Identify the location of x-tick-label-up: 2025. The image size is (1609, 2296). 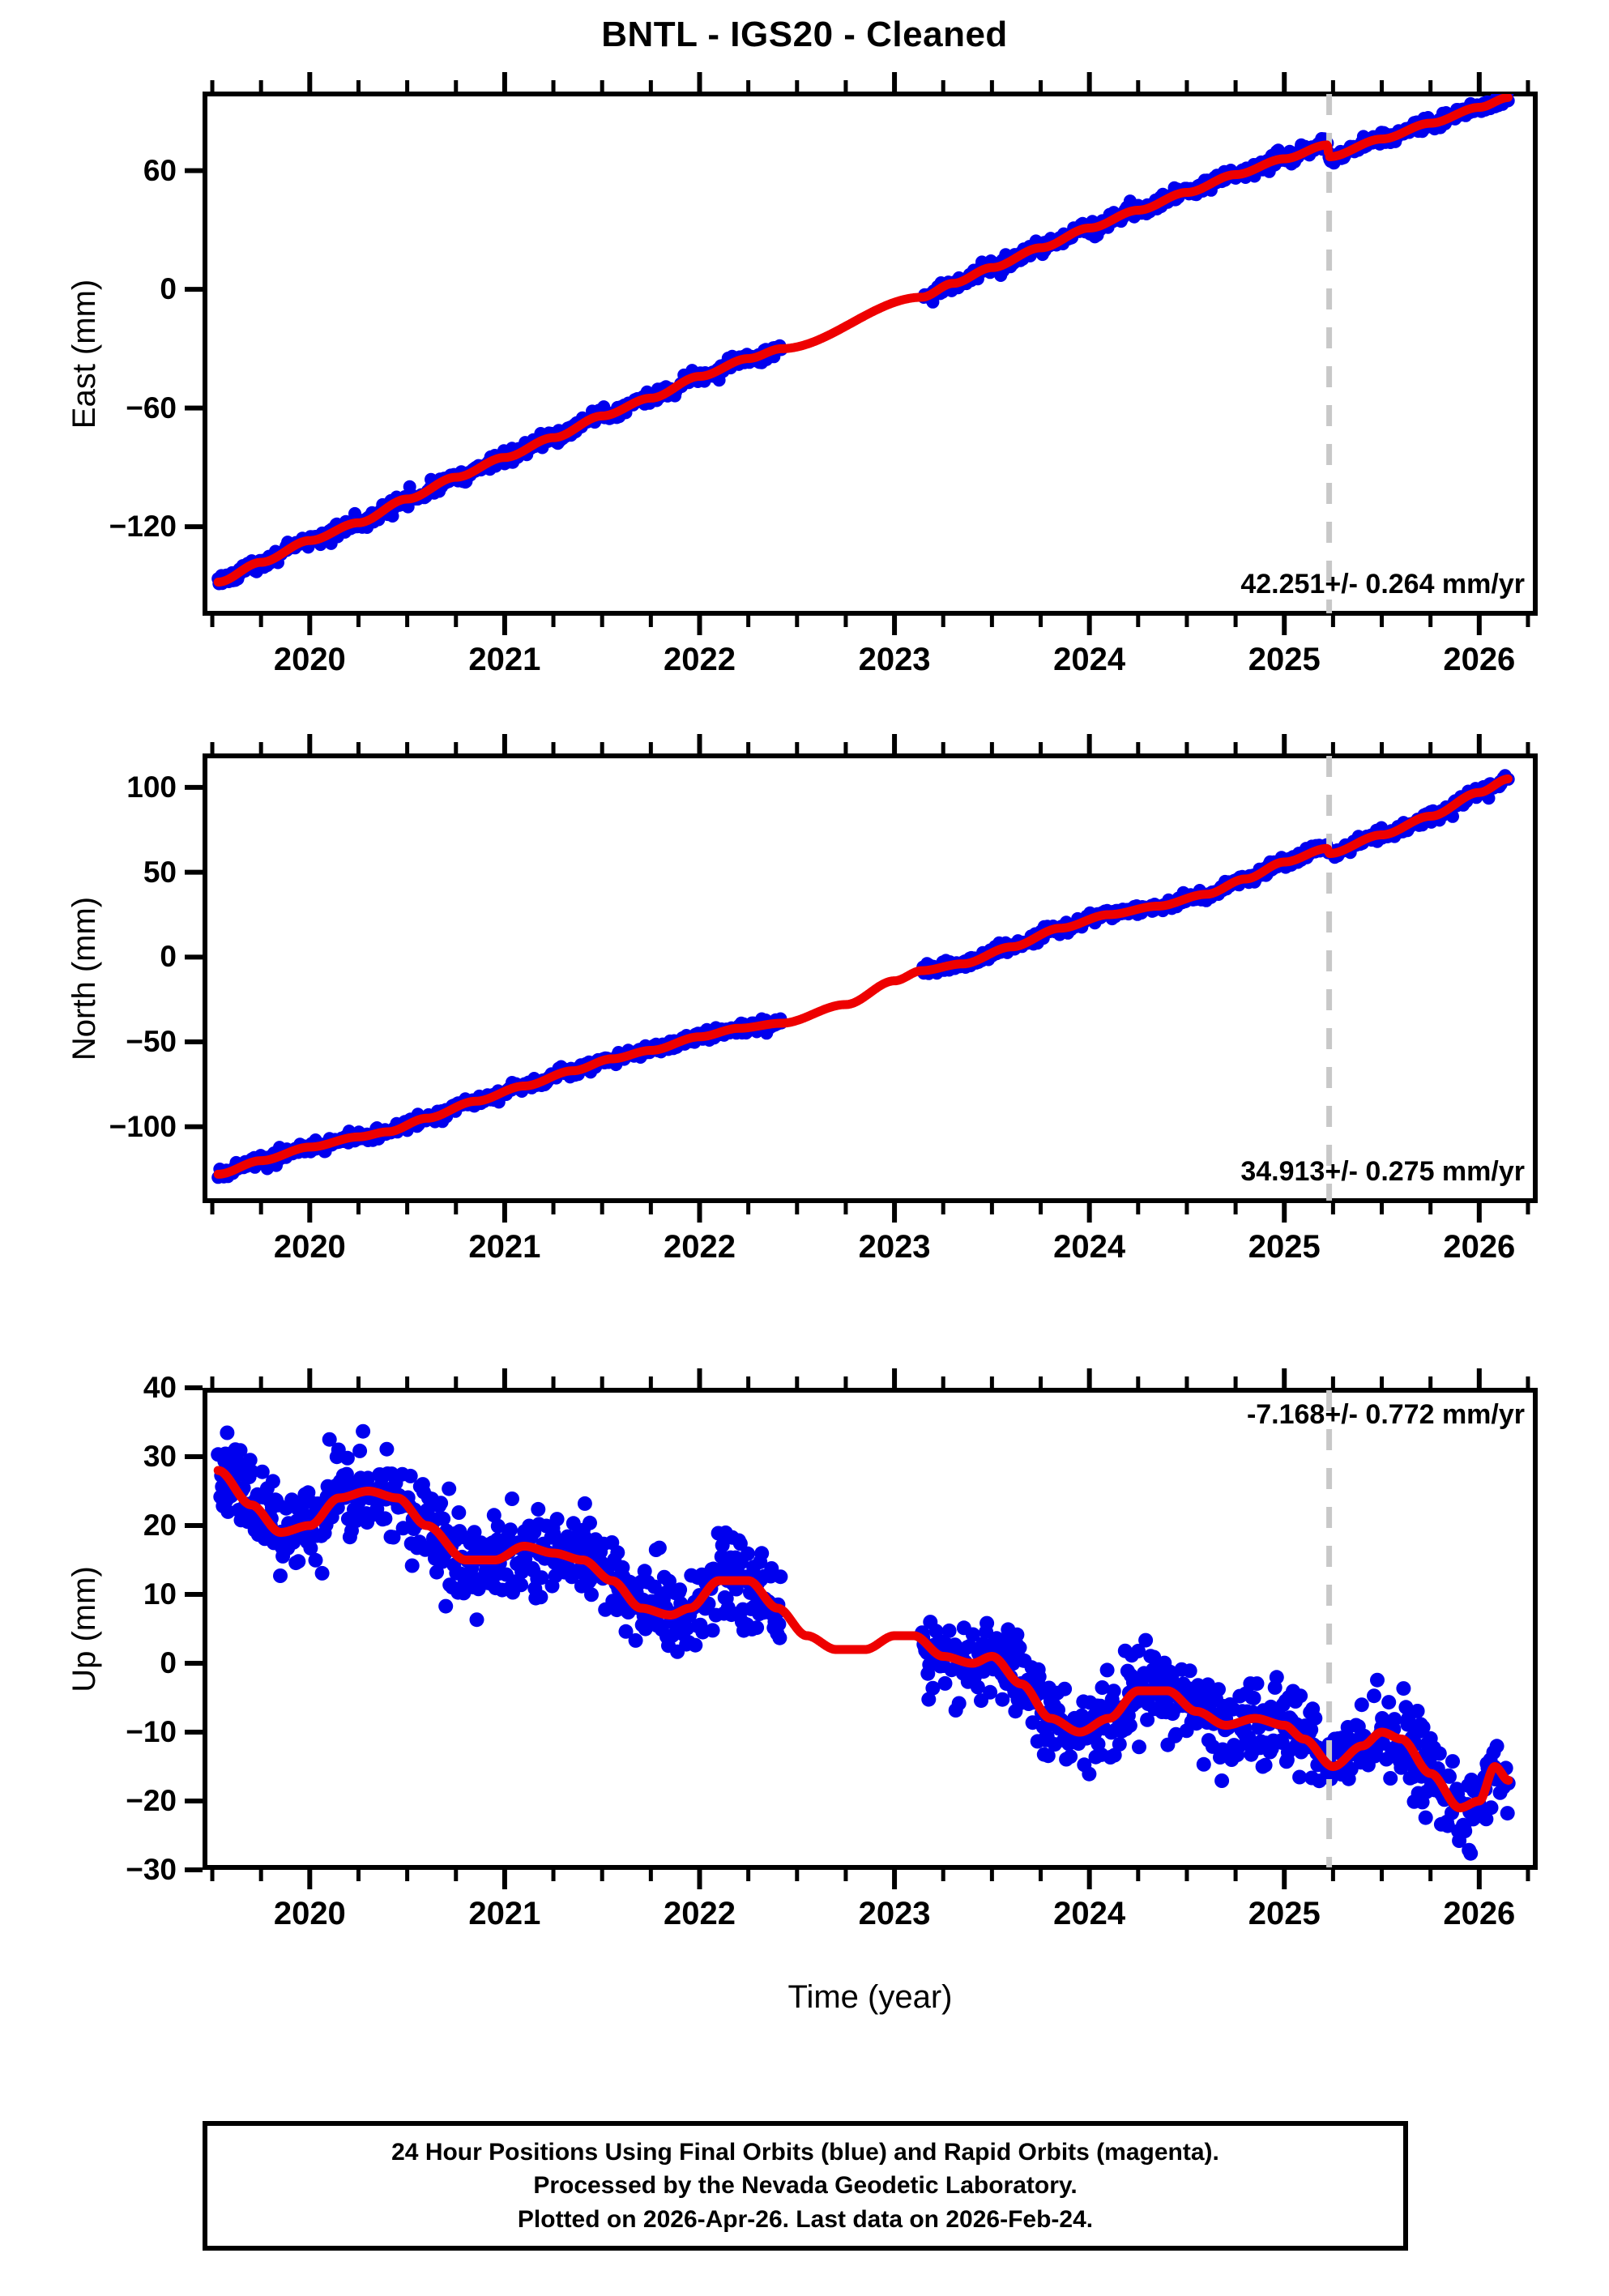
(1284, 1913).